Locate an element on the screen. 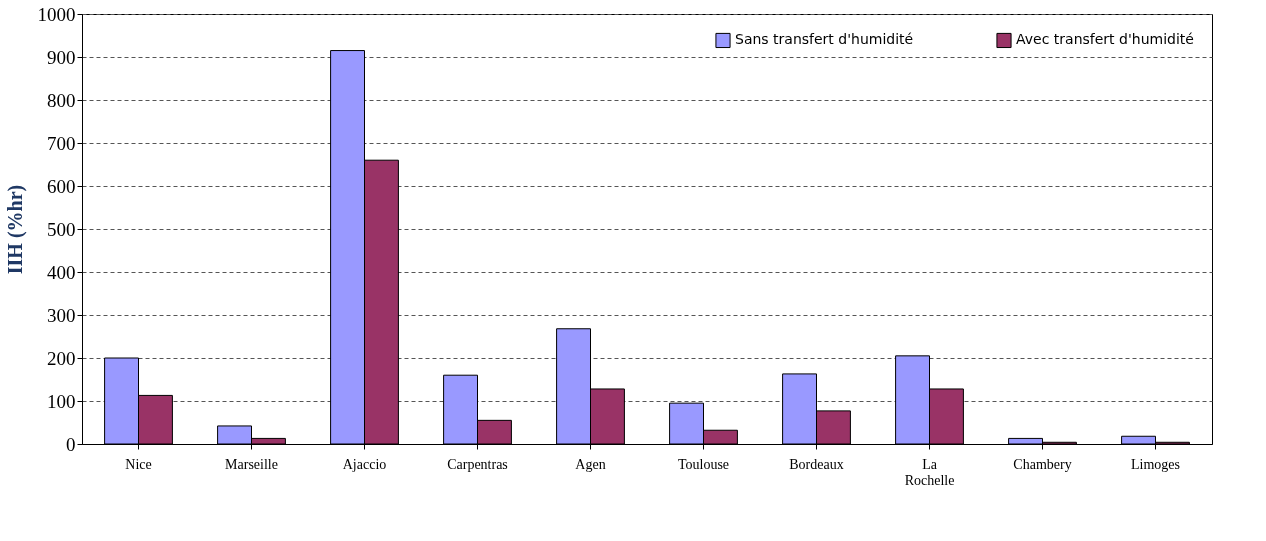 The image size is (1266, 541). x-tick-label: Toulouse is located at coordinates (703, 464).